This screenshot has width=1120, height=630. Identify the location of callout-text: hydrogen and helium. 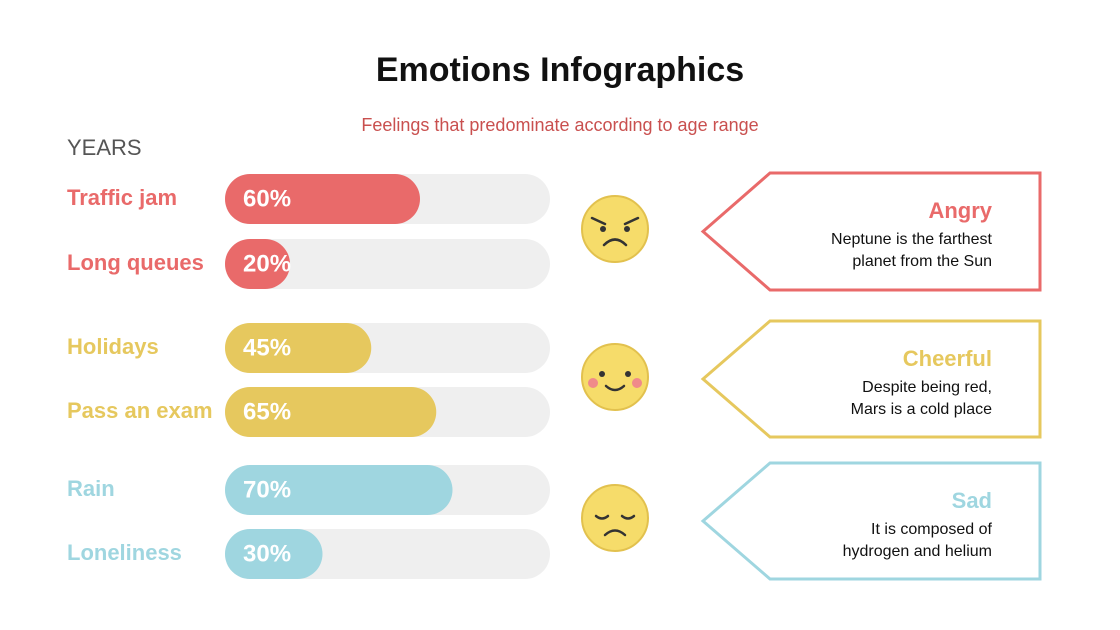
(917, 551).